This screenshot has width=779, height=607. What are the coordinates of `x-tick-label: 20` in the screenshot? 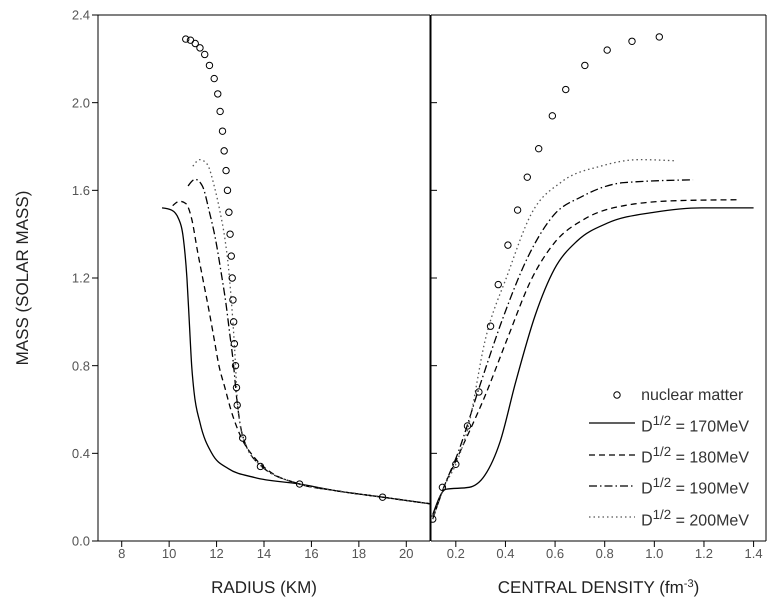 It's located at (406, 554).